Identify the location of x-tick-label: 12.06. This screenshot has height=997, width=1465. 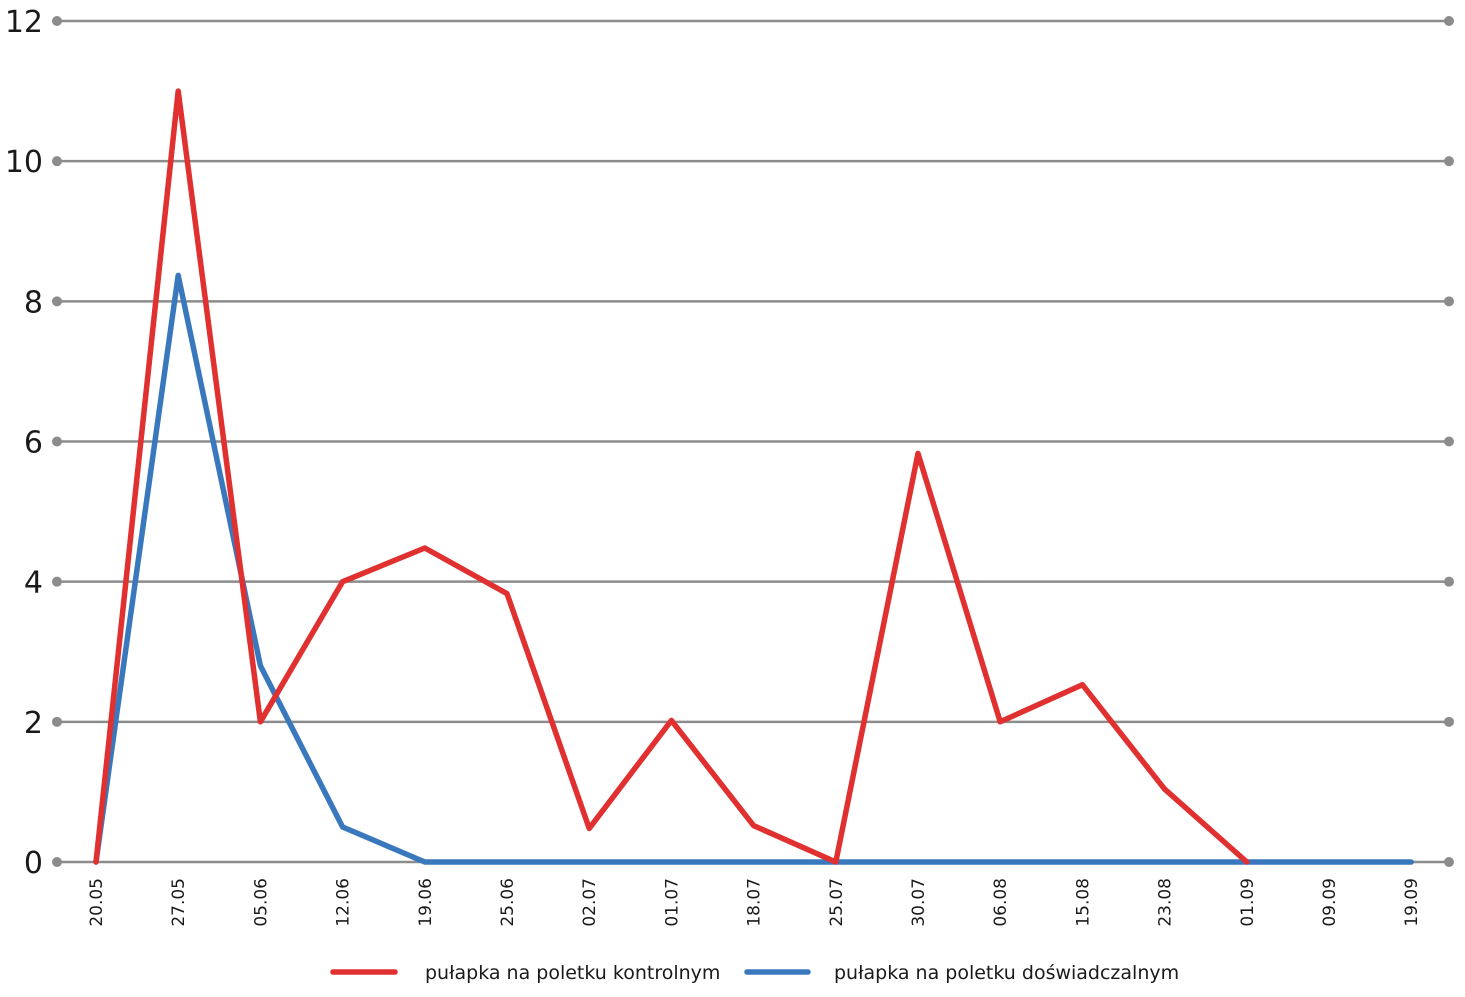
(344, 902).